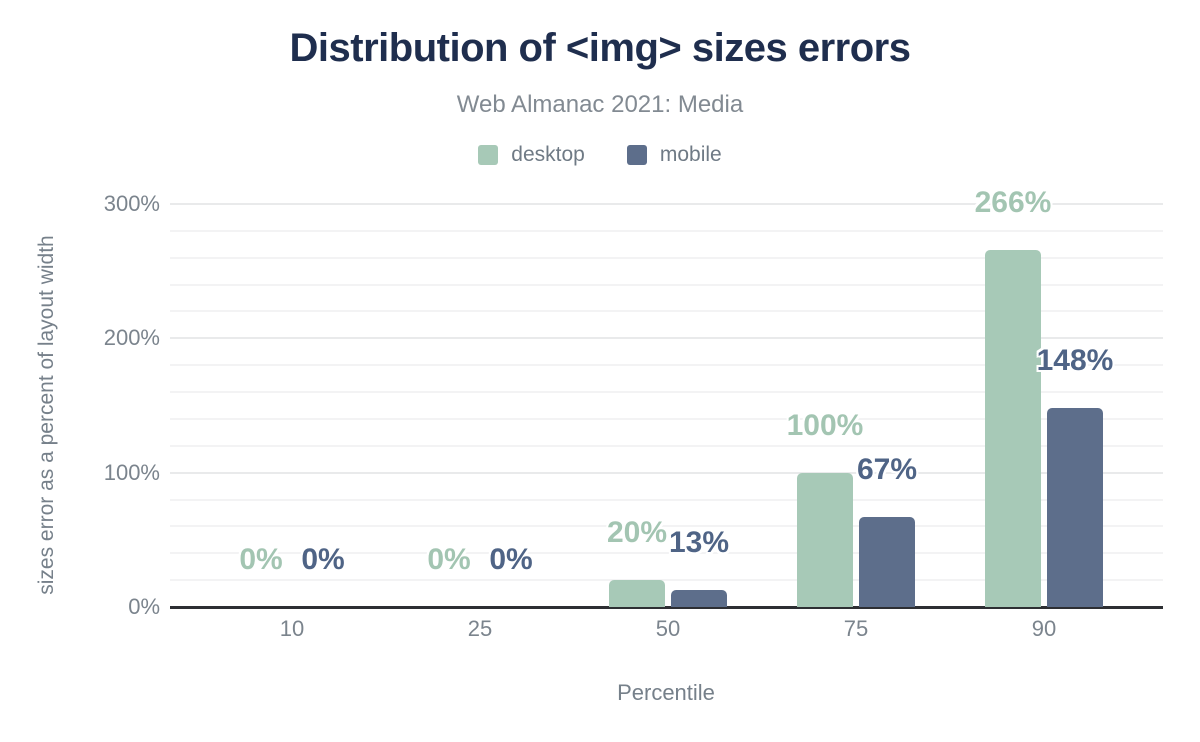 This screenshot has width=1200, height=742. I want to click on x-tick-label-50: 50, so click(668, 628).